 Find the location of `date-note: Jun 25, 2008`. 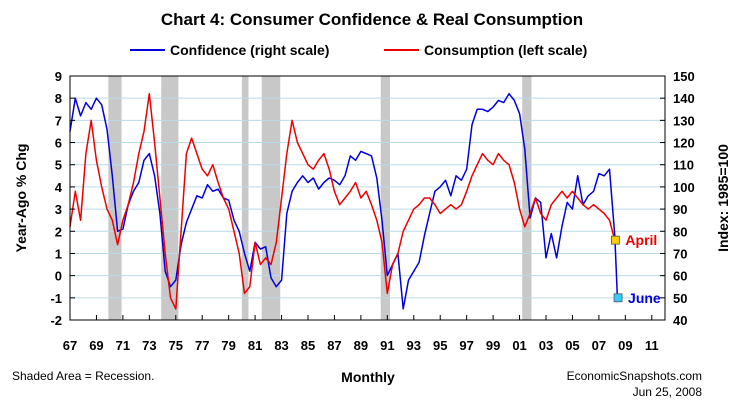

date-note: Jun 25, 2008 is located at coordinates (668, 392).